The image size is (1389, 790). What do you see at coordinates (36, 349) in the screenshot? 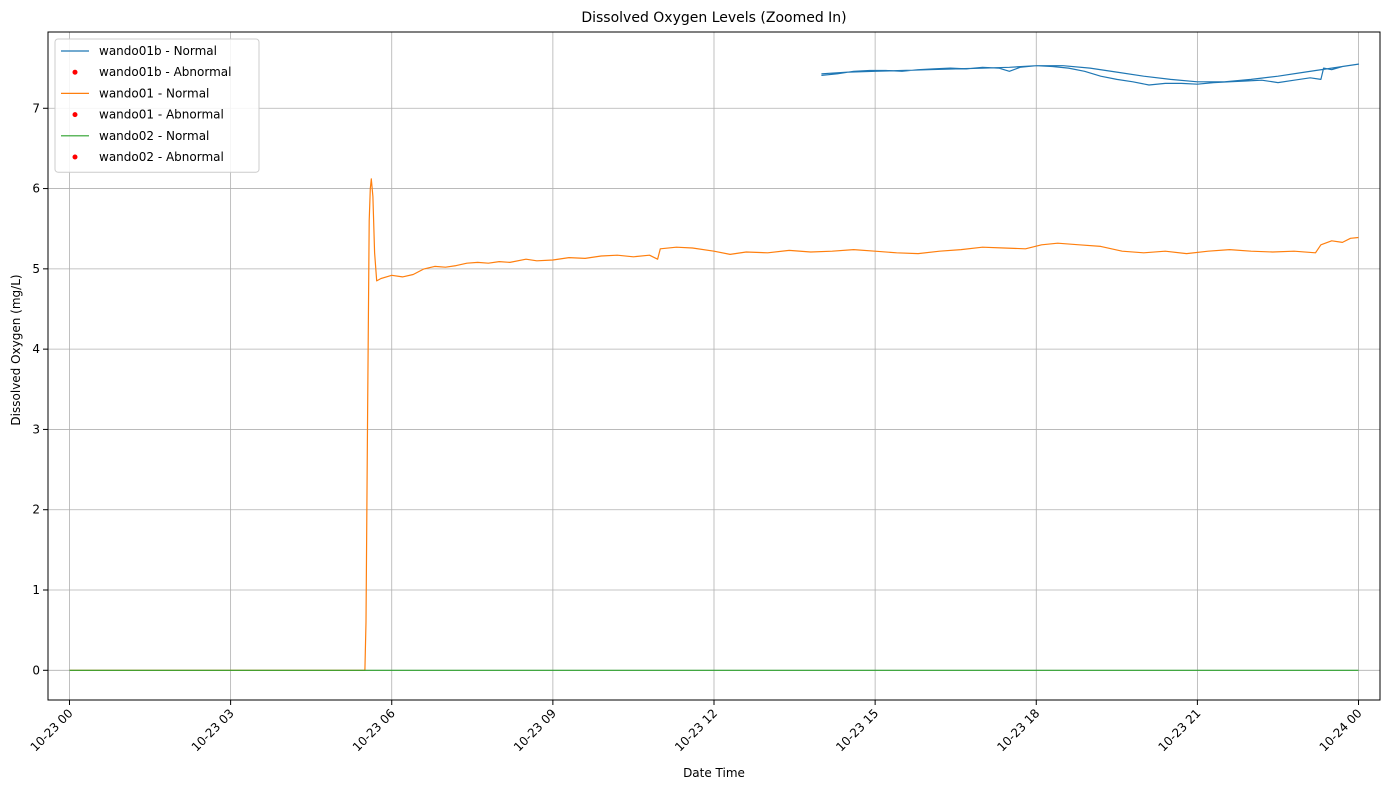
I see `y-tick-label: 4` at bounding box center [36, 349].